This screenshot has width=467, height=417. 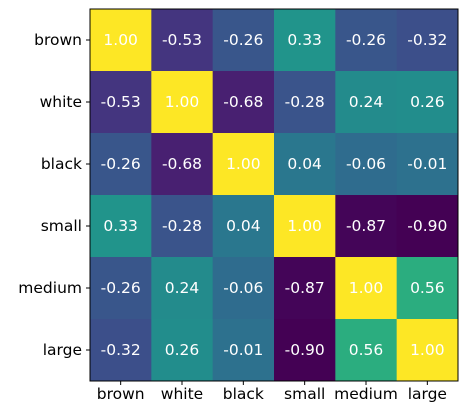 I want to click on heatmap-cell-medium-brown, so click(x=121, y=288).